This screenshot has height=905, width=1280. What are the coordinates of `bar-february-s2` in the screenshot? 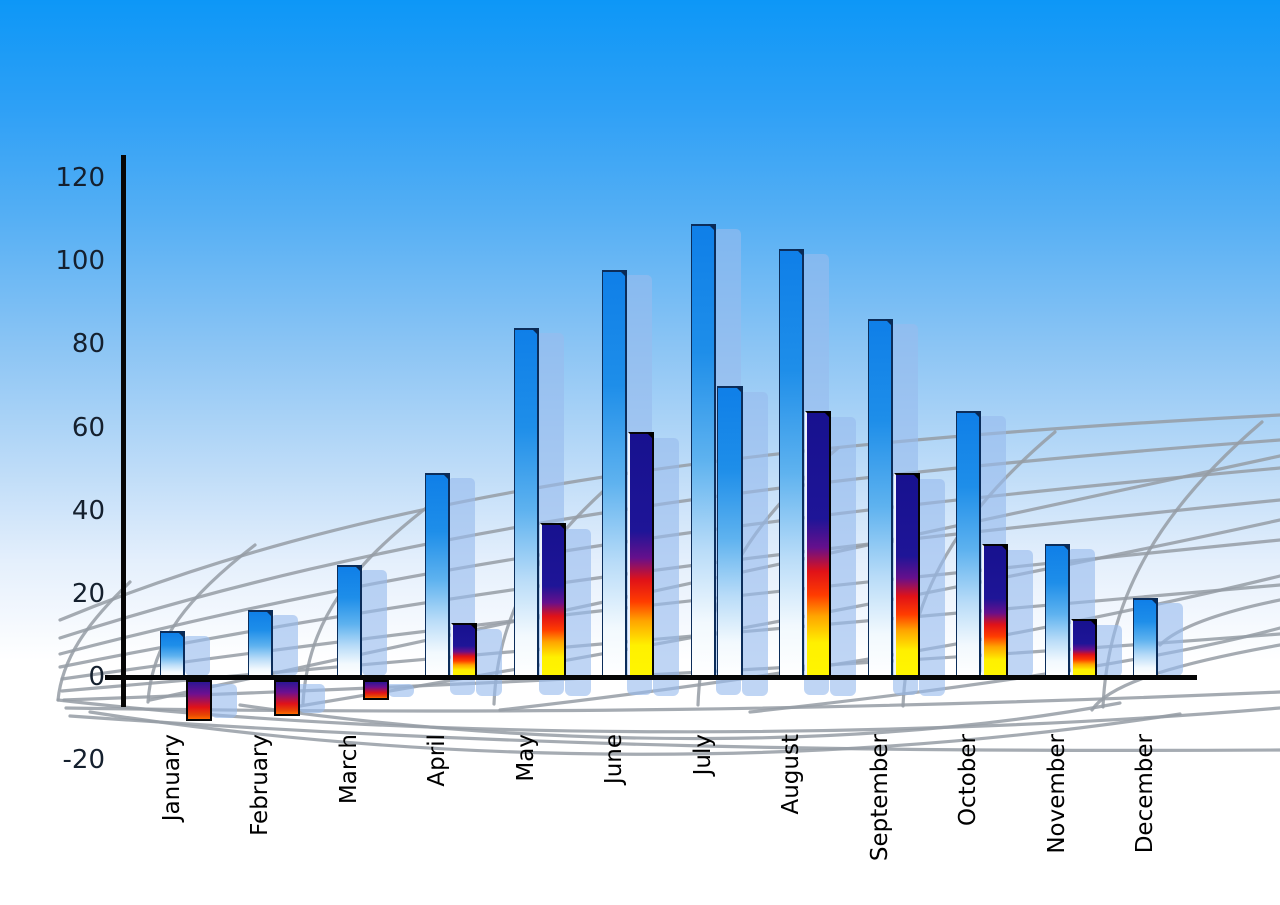 It's located at (287, 698).